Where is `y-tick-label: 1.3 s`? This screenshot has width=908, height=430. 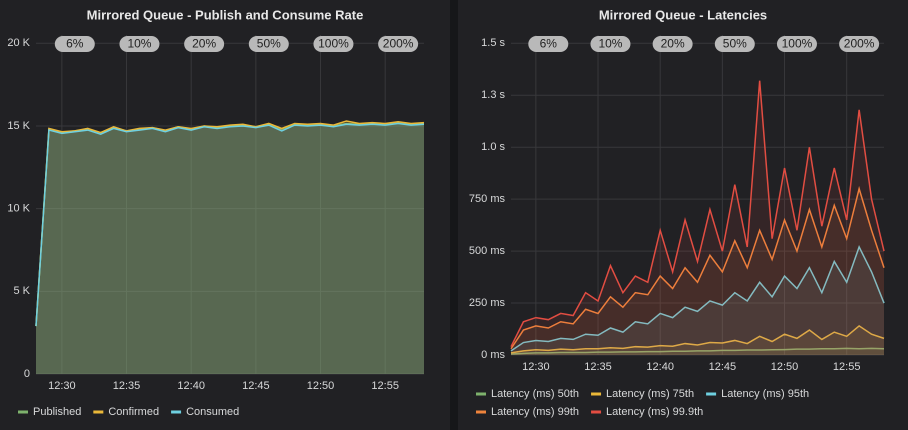 y-tick-label: 1.3 s is located at coordinates (493, 95).